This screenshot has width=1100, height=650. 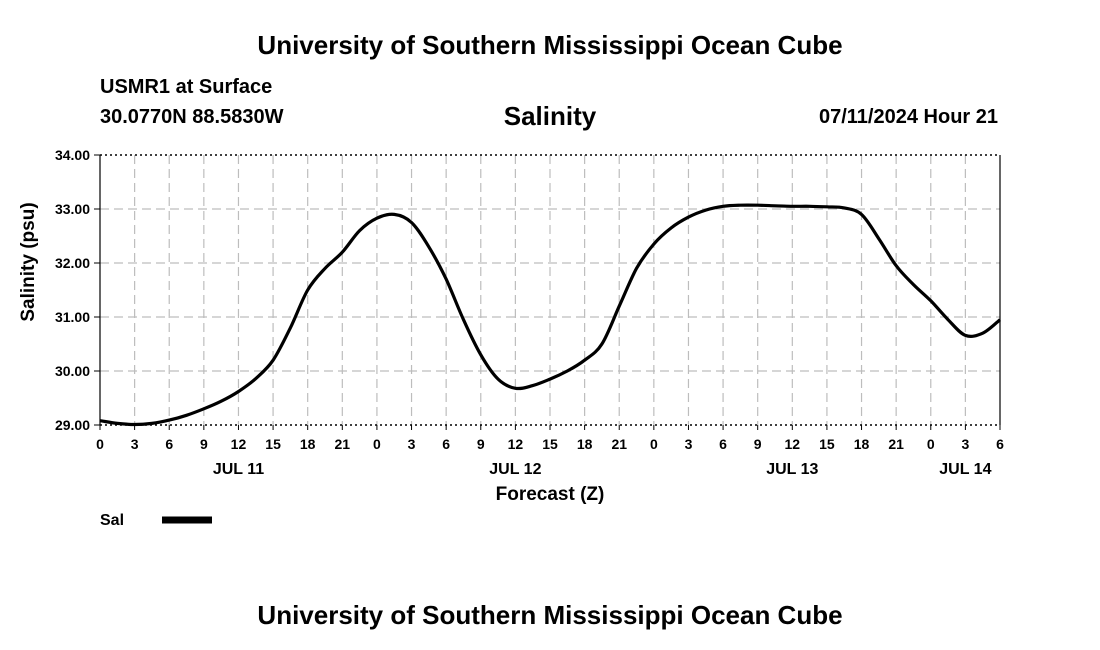 What do you see at coordinates (72, 317) in the screenshot?
I see `y-tick-label: 31.00` at bounding box center [72, 317].